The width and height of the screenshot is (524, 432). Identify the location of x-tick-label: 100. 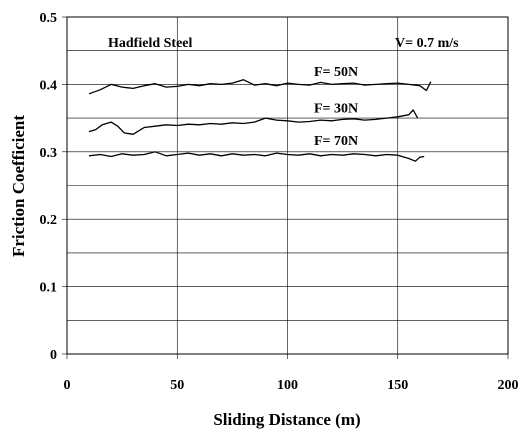
(287, 385).